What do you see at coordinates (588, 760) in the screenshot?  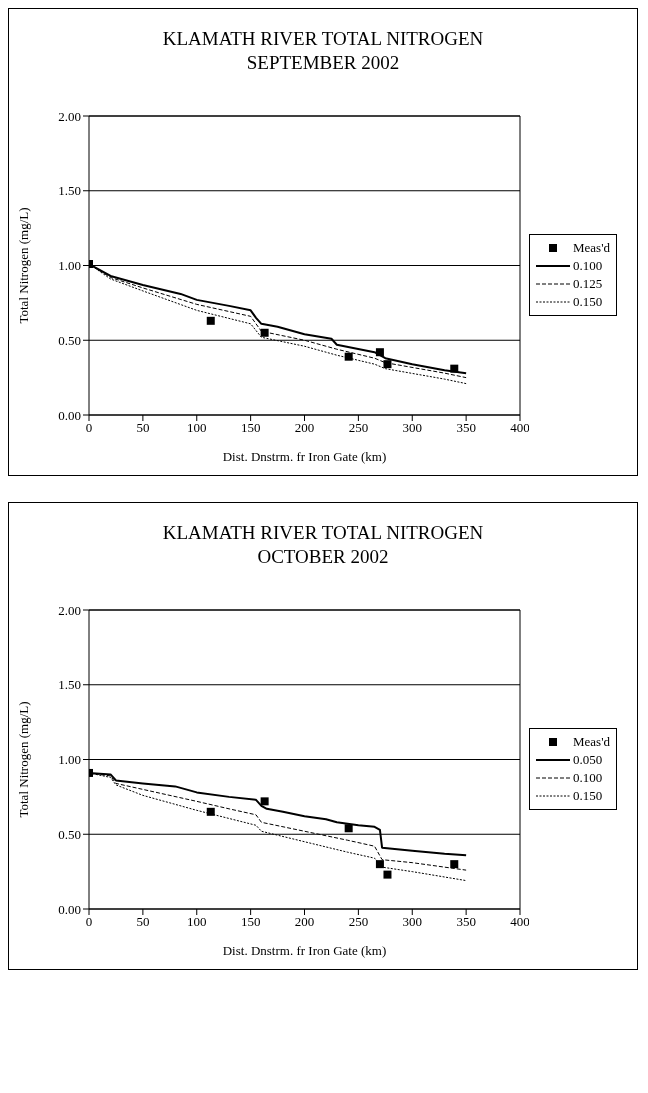 I see `legend-label: 0.050` at bounding box center [588, 760].